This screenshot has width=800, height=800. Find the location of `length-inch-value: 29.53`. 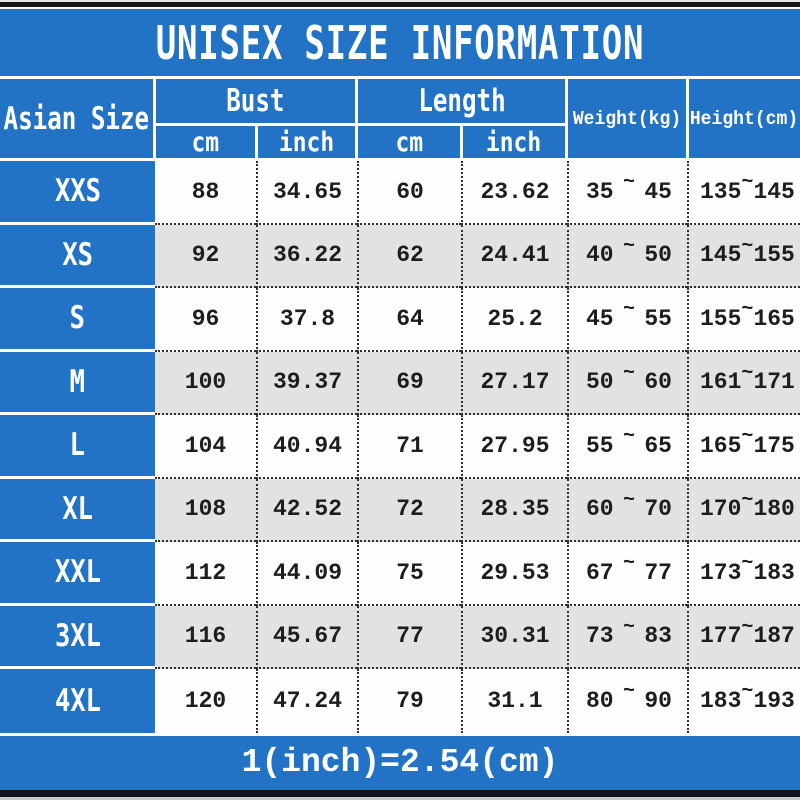

length-inch-value: 29.53 is located at coordinates (515, 572).